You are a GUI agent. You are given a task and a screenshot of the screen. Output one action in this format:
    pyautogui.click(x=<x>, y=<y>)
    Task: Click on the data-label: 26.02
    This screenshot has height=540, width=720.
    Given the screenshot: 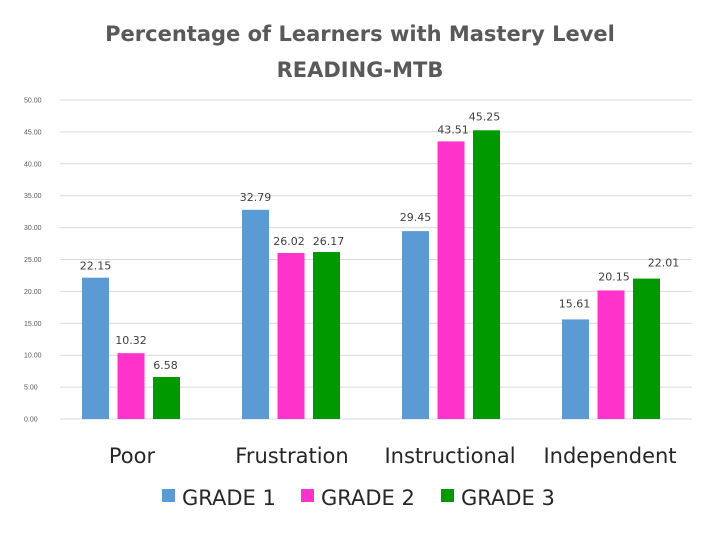 What is the action you would take?
    pyautogui.click(x=289, y=241)
    